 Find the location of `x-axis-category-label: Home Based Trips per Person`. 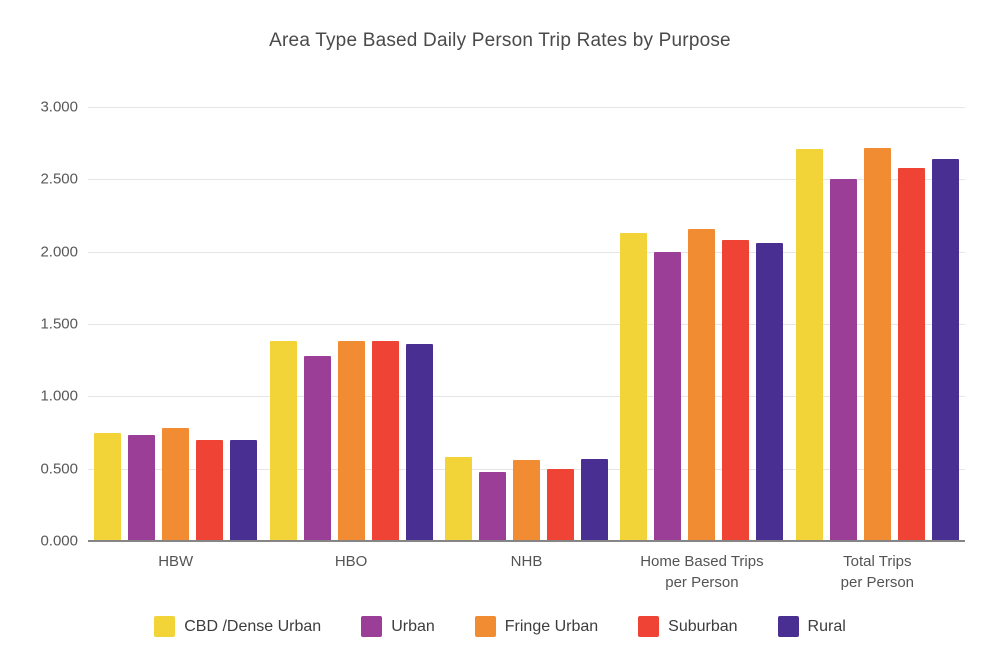

x-axis-category-label: Home Based Trips per Person is located at coordinates (702, 572).